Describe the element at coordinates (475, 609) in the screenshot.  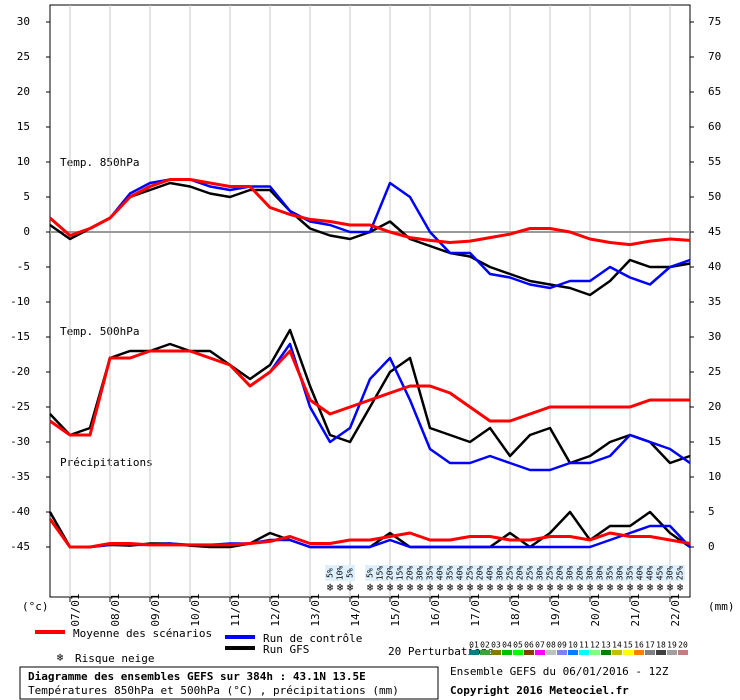
I see `x-tick-label: 17/01` at that location.